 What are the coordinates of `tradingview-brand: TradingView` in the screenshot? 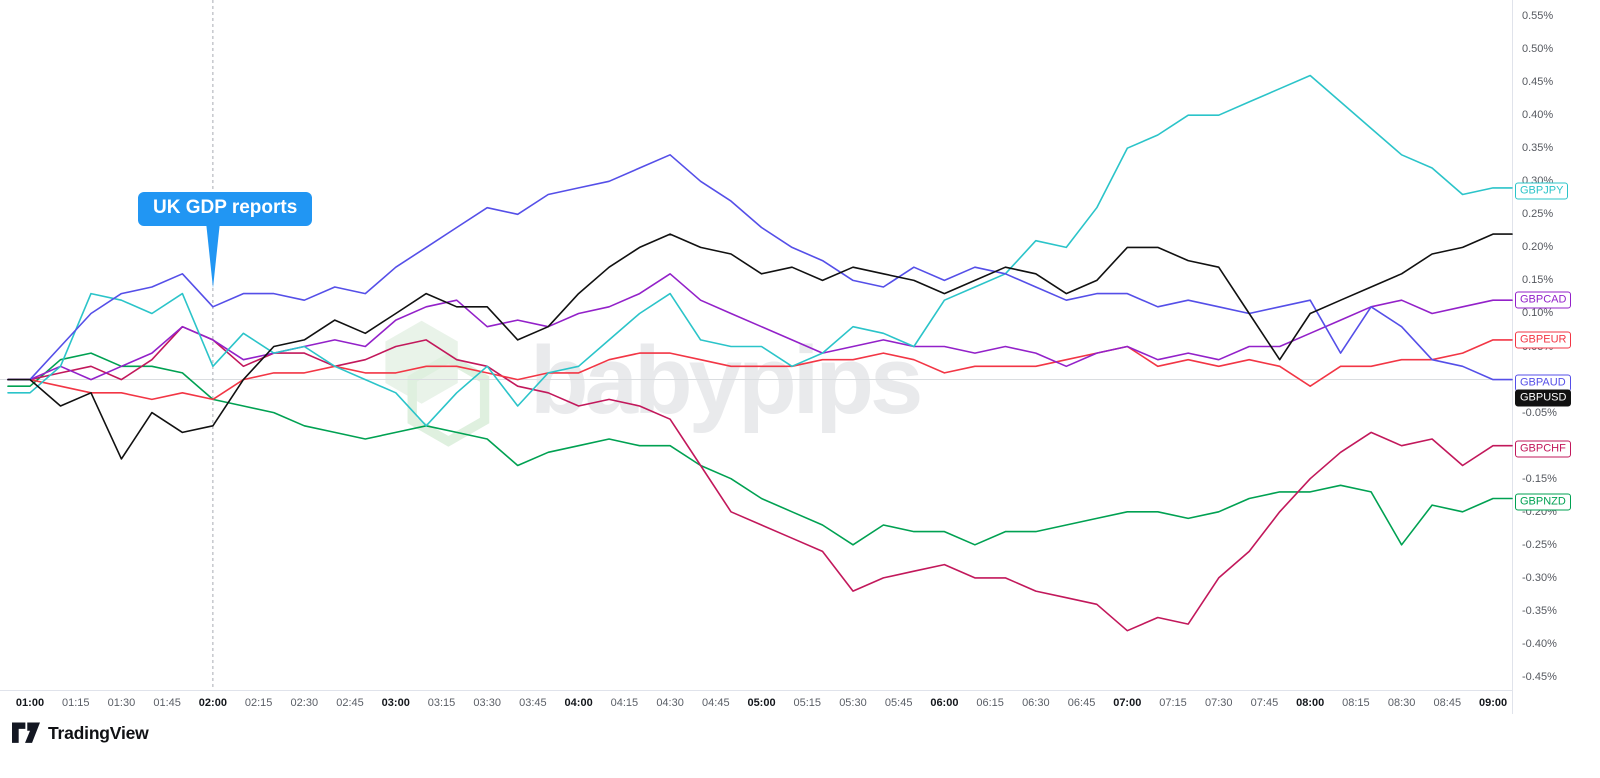 It's located at (98, 732).